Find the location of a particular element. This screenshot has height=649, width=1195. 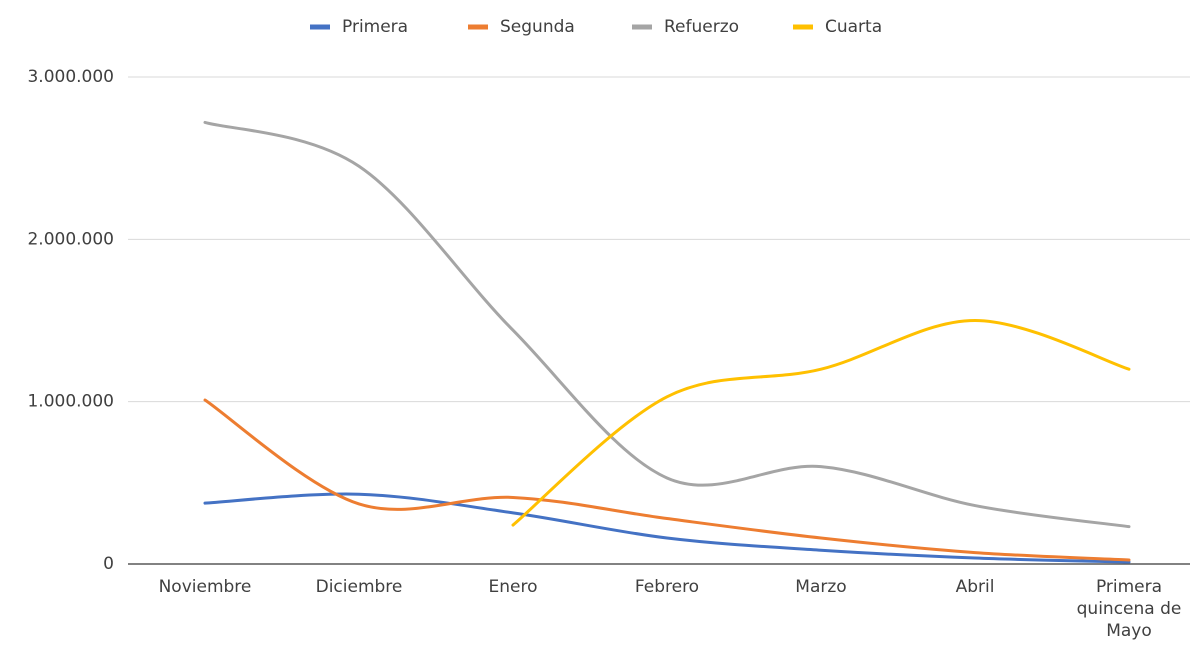

legend-label: Refuerzo is located at coordinates (701, 27).